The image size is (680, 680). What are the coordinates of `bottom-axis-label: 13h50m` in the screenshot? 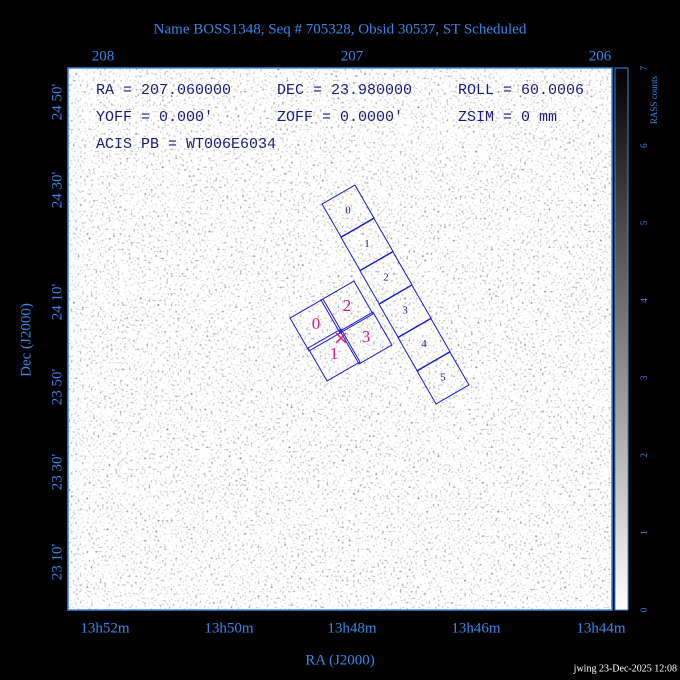 It's located at (229, 628).